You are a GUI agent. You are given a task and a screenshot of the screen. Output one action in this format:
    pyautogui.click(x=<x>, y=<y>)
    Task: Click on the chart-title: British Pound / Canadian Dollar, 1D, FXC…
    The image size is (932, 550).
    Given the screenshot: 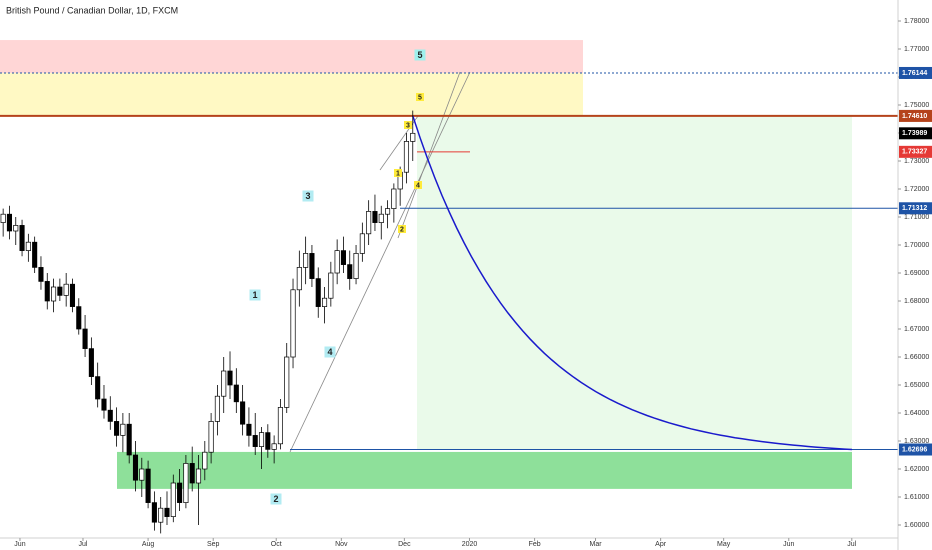 What is the action you would take?
    pyautogui.click(x=92, y=10)
    